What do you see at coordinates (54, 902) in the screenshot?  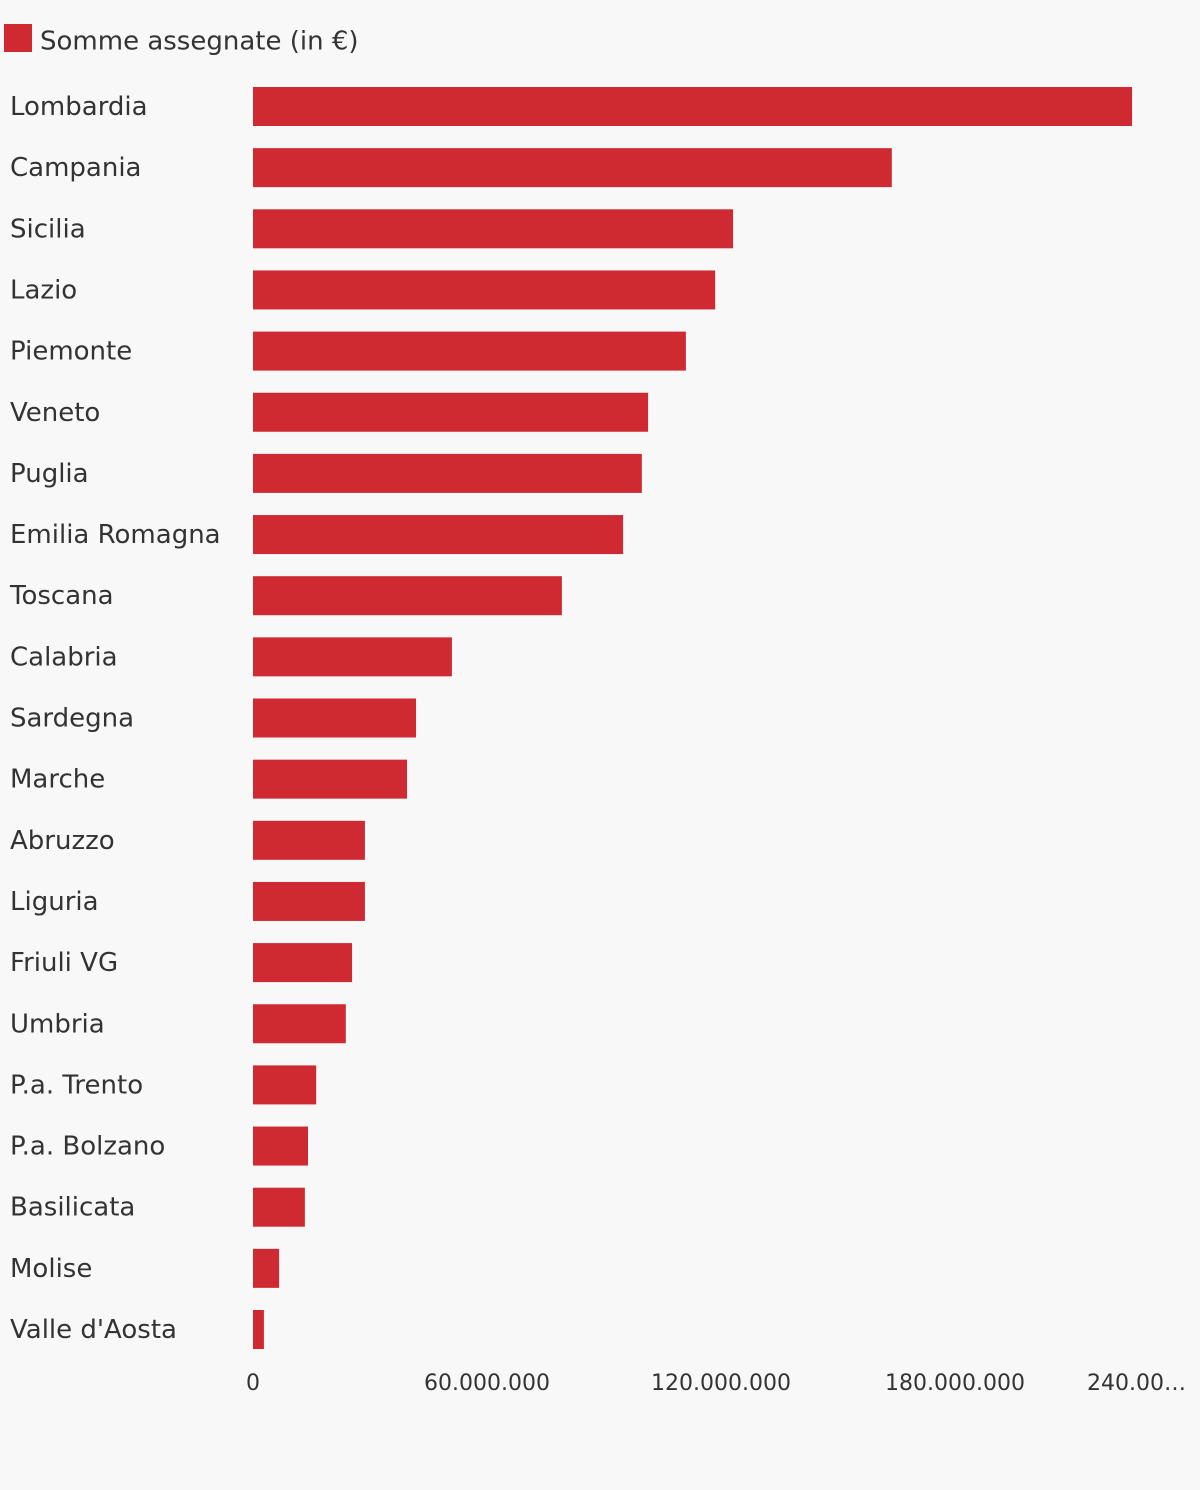 I see `y-tick-label: Liguria` at bounding box center [54, 902].